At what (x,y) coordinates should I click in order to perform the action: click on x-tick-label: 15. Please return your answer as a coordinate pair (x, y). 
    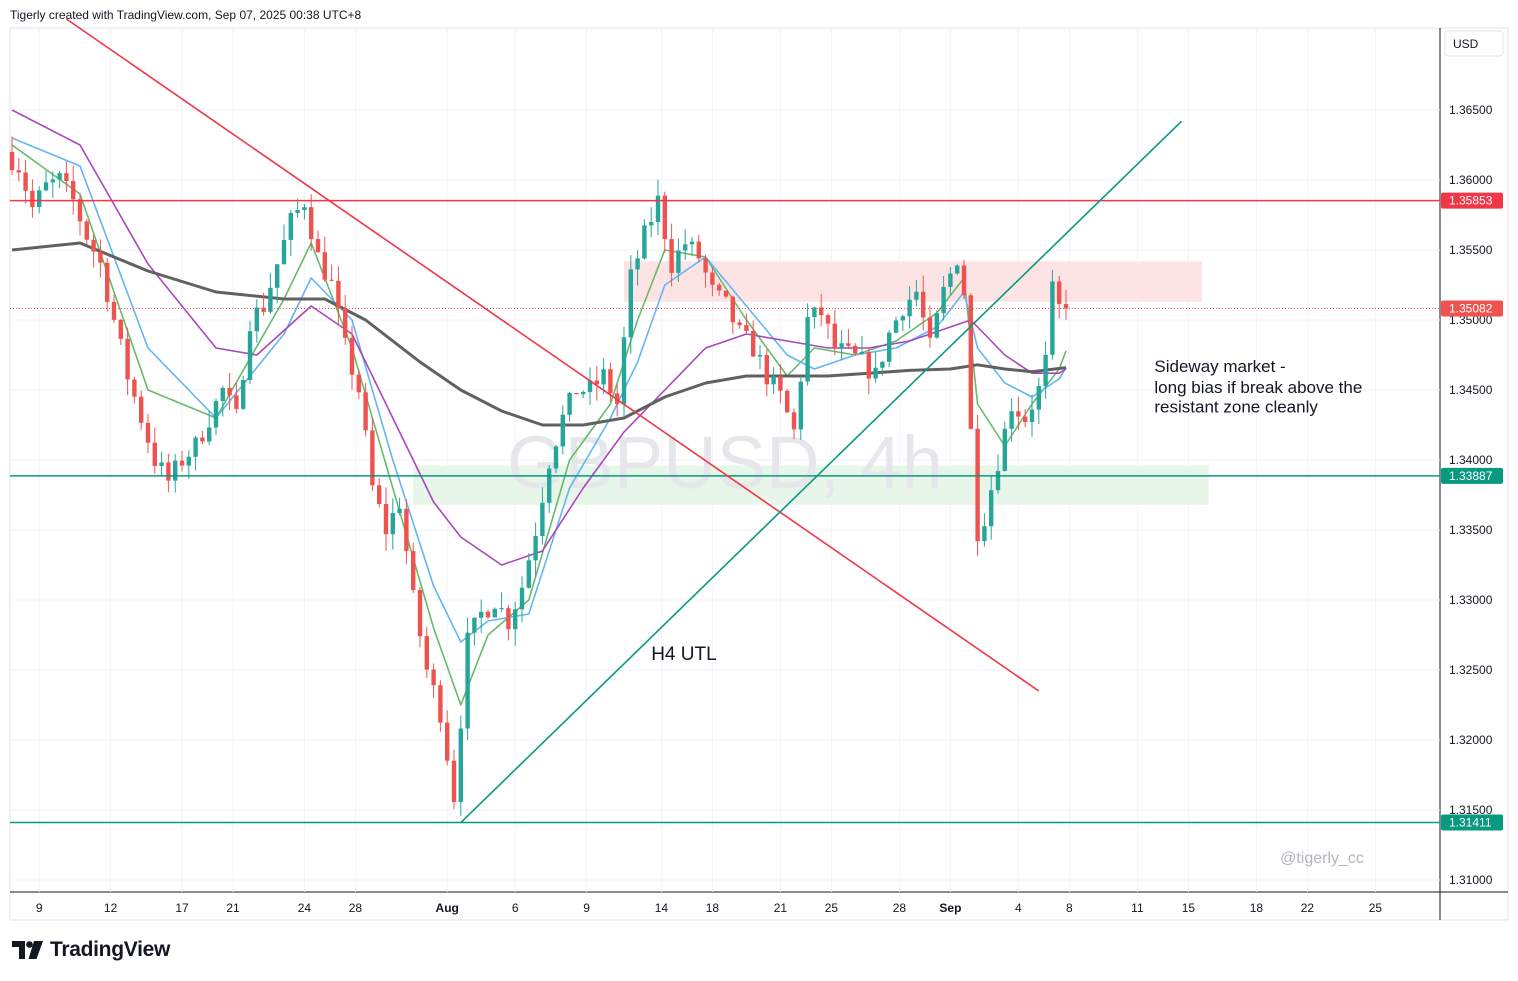
    Looking at the image, I should click on (1189, 908).